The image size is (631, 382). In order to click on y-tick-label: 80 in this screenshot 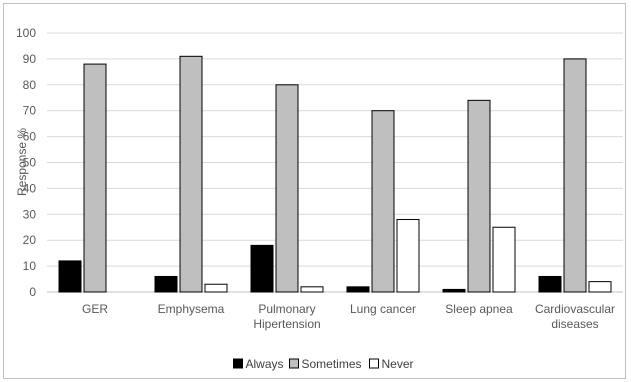, I will do `click(30, 85)`.